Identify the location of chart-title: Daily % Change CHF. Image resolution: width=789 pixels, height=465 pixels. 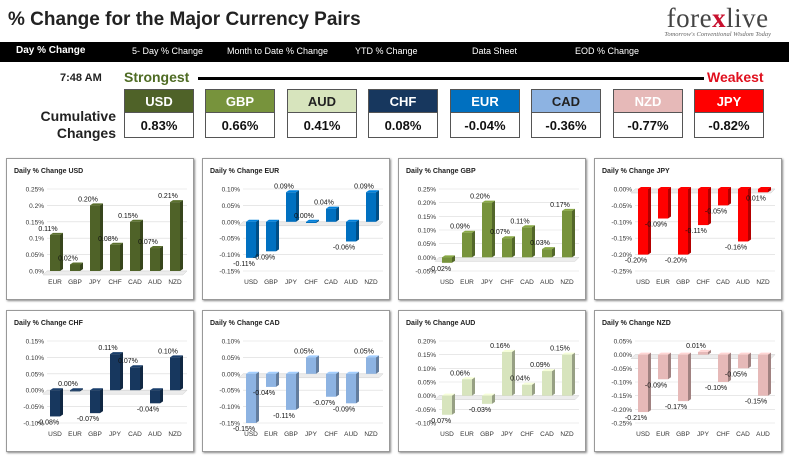
(49, 323).